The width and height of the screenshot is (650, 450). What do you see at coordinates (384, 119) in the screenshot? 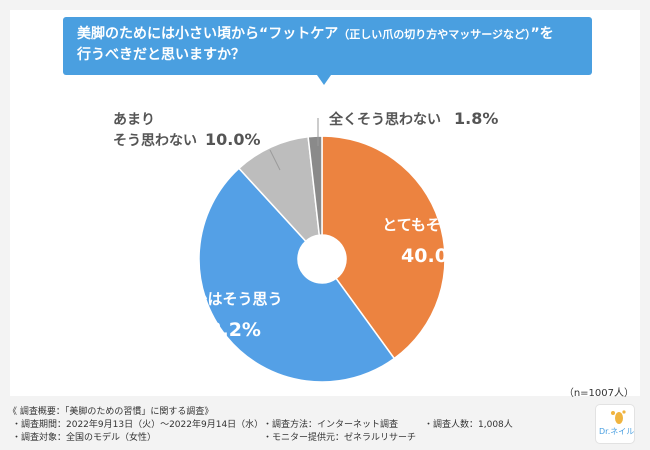
I see `slice-label: 全くそう思わない` at bounding box center [384, 119].